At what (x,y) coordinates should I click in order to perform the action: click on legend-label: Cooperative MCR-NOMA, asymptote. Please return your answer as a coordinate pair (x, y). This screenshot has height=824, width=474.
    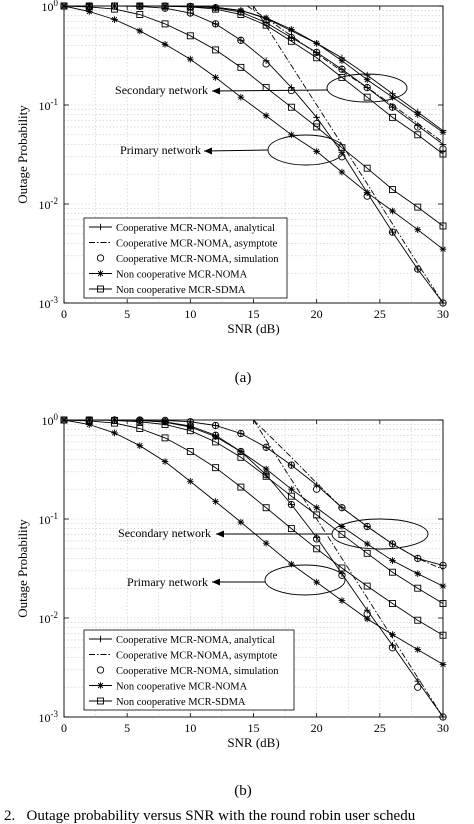
    Looking at the image, I should click on (197, 656).